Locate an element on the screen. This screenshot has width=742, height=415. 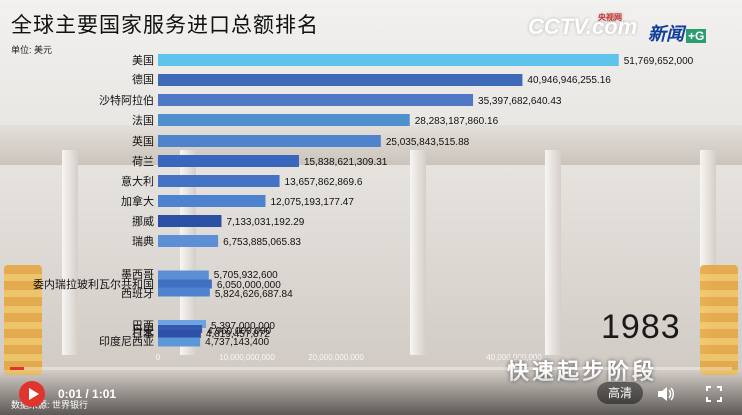
value-label: 40,946,946,255.16 is located at coordinates (569, 80).